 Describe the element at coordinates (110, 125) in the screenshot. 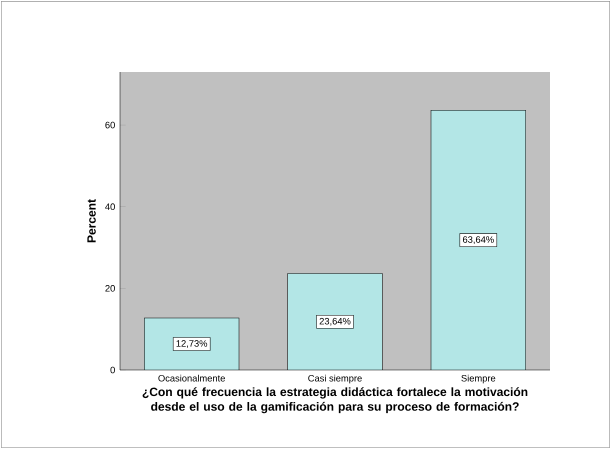

I see `y-tick-label: 60` at that location.